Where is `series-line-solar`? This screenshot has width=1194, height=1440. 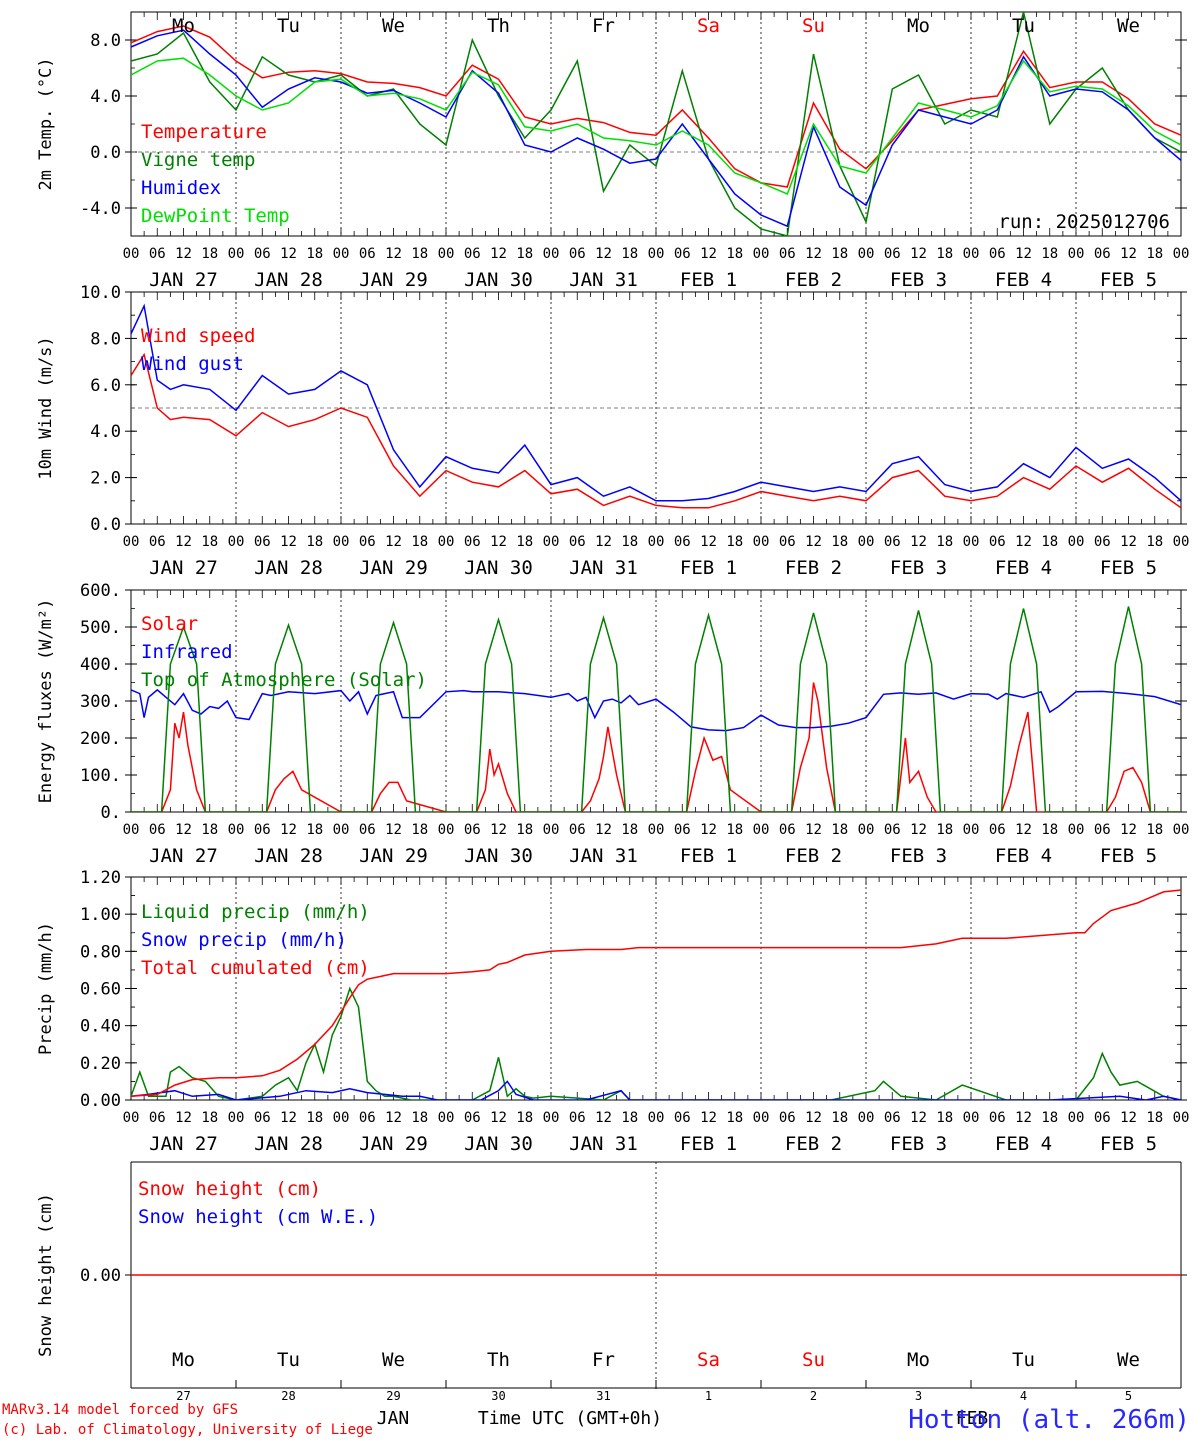 series-line-solar is located at coordinates (656, 747).